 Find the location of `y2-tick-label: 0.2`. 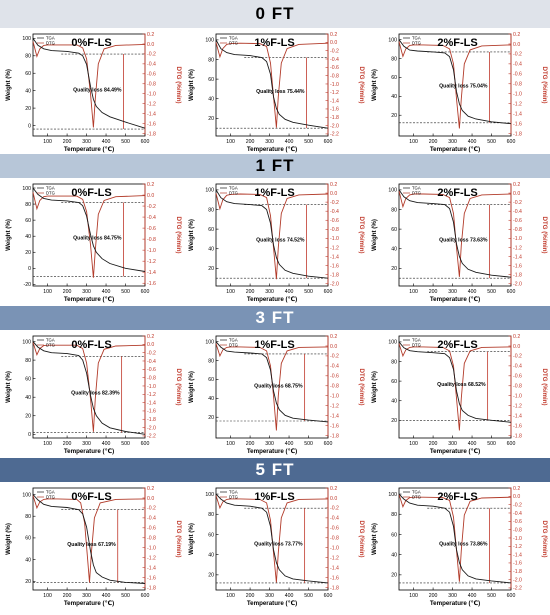

y2-tick-label: 0.2 is located at coordinates (516, 489).